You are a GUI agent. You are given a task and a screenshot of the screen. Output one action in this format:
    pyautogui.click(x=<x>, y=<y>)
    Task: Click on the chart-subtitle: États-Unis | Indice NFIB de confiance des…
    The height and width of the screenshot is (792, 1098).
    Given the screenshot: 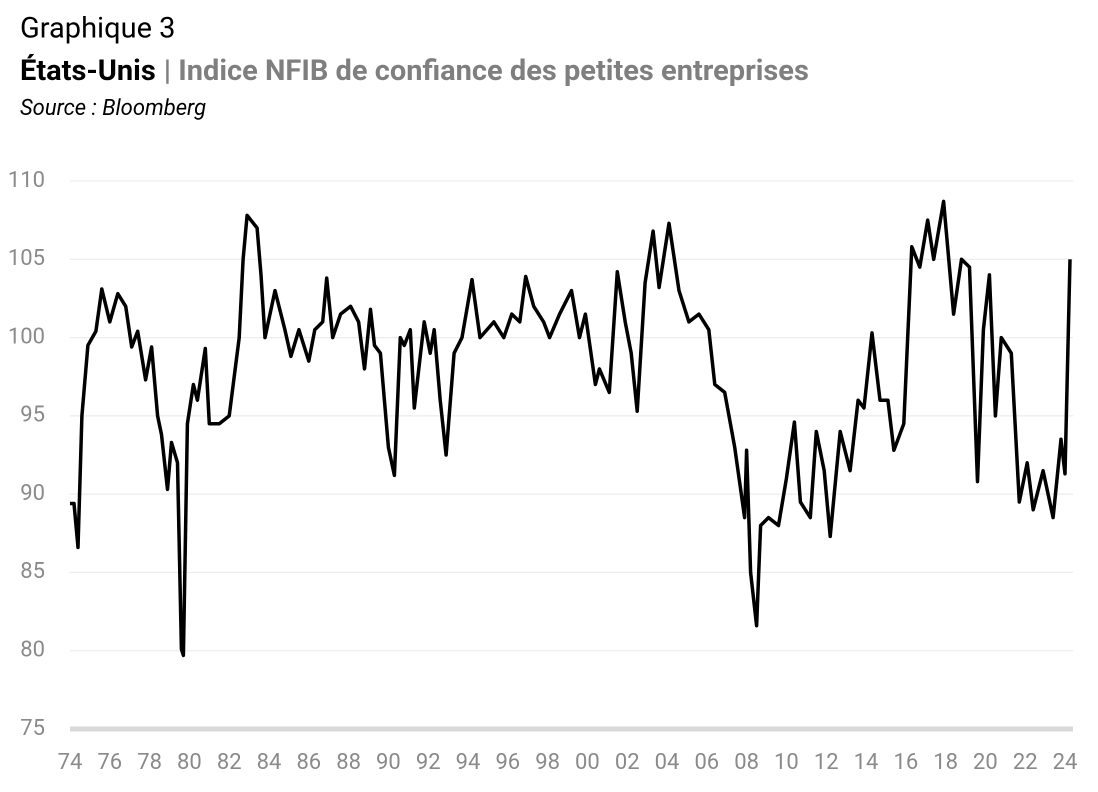 What is the action you would take?
    pyautogui.click(x=414, y=70)
    